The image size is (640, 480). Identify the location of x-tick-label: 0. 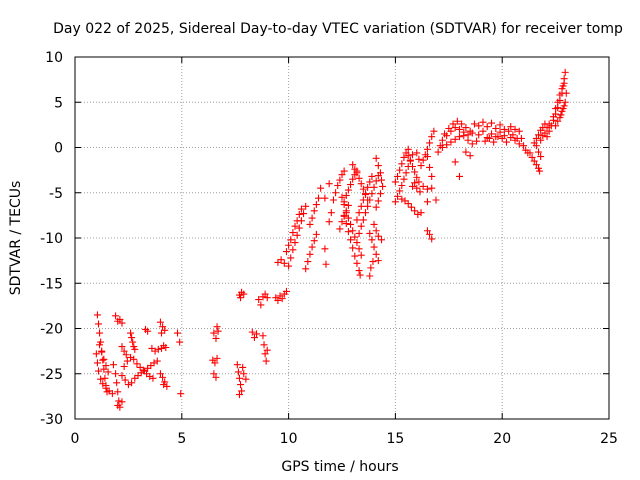
(75, 439).